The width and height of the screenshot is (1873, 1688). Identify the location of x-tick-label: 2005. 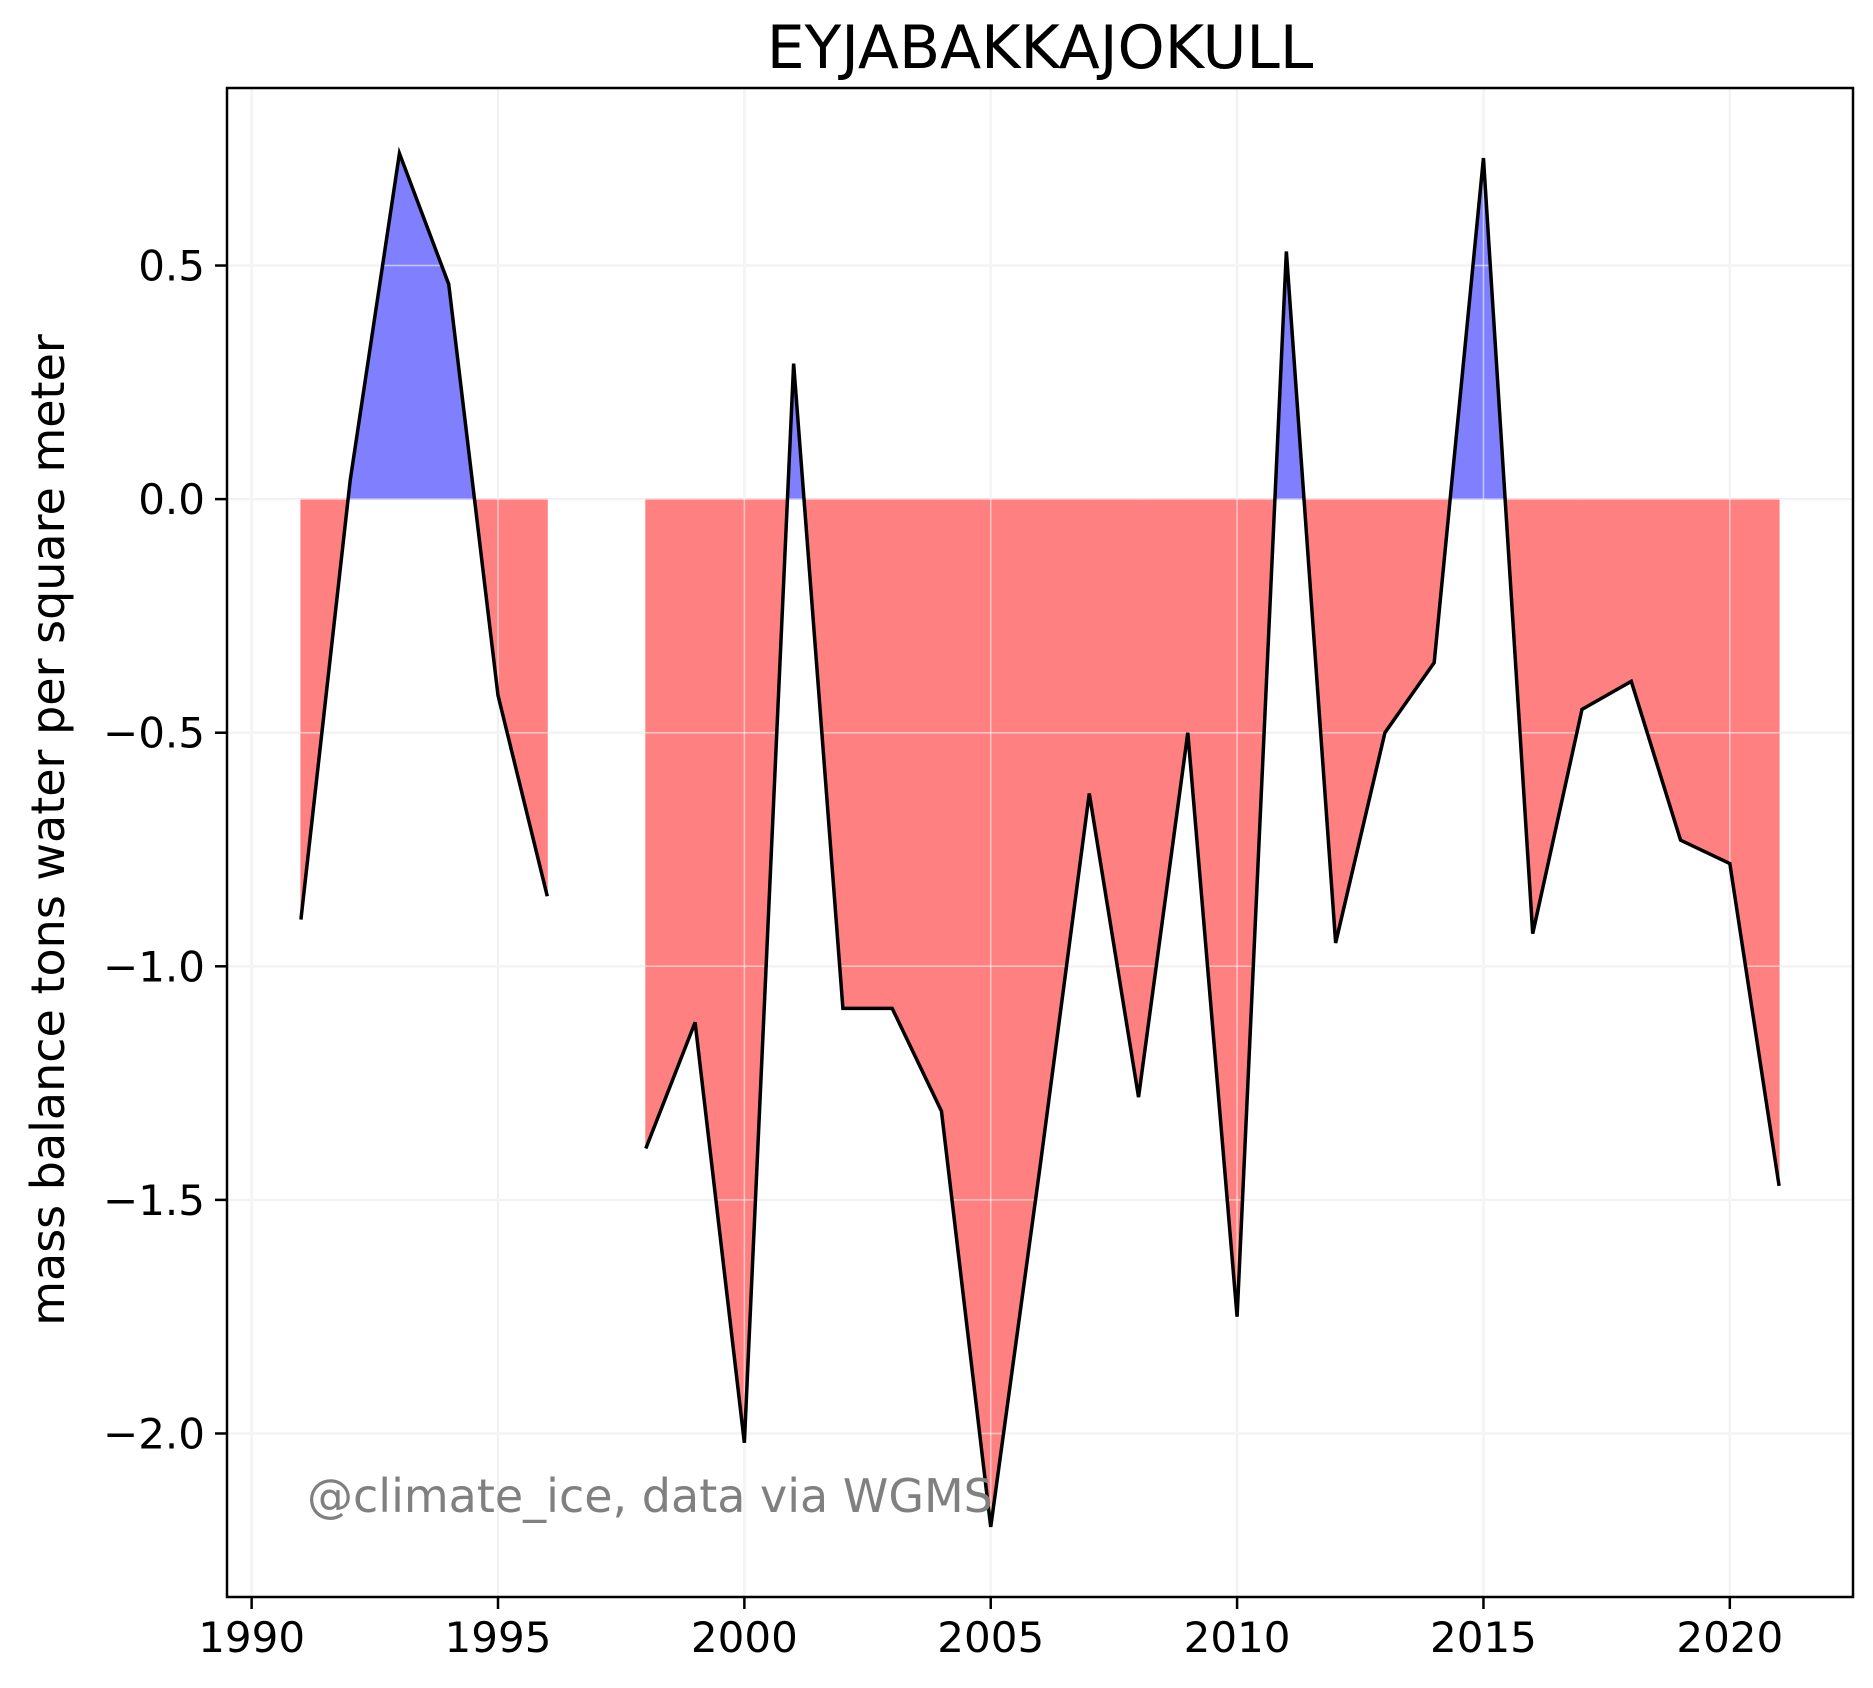
(990, 1637).